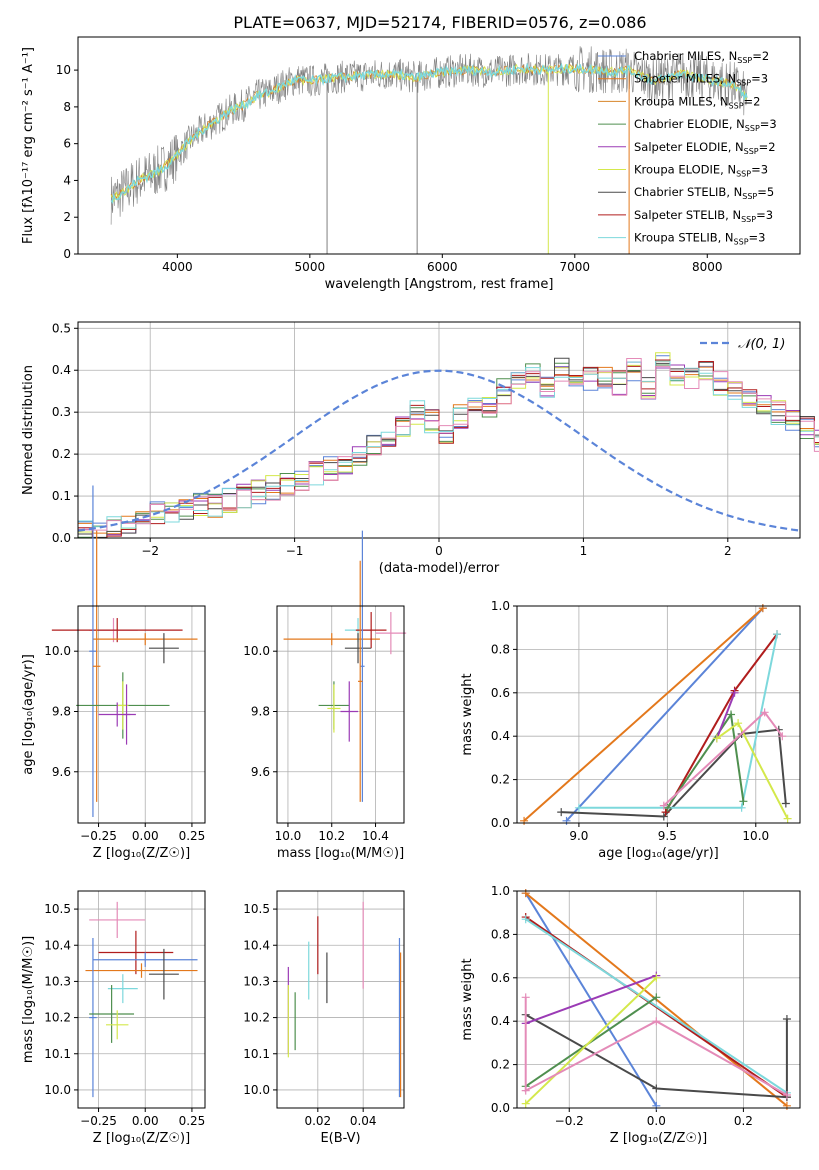 This screenshot has height=1170, width=819. Describe the element at coordinates (28, 999) in the screenshot. I see `y-axis-label: mass [log₁₀(M/M☉)]` at that location.